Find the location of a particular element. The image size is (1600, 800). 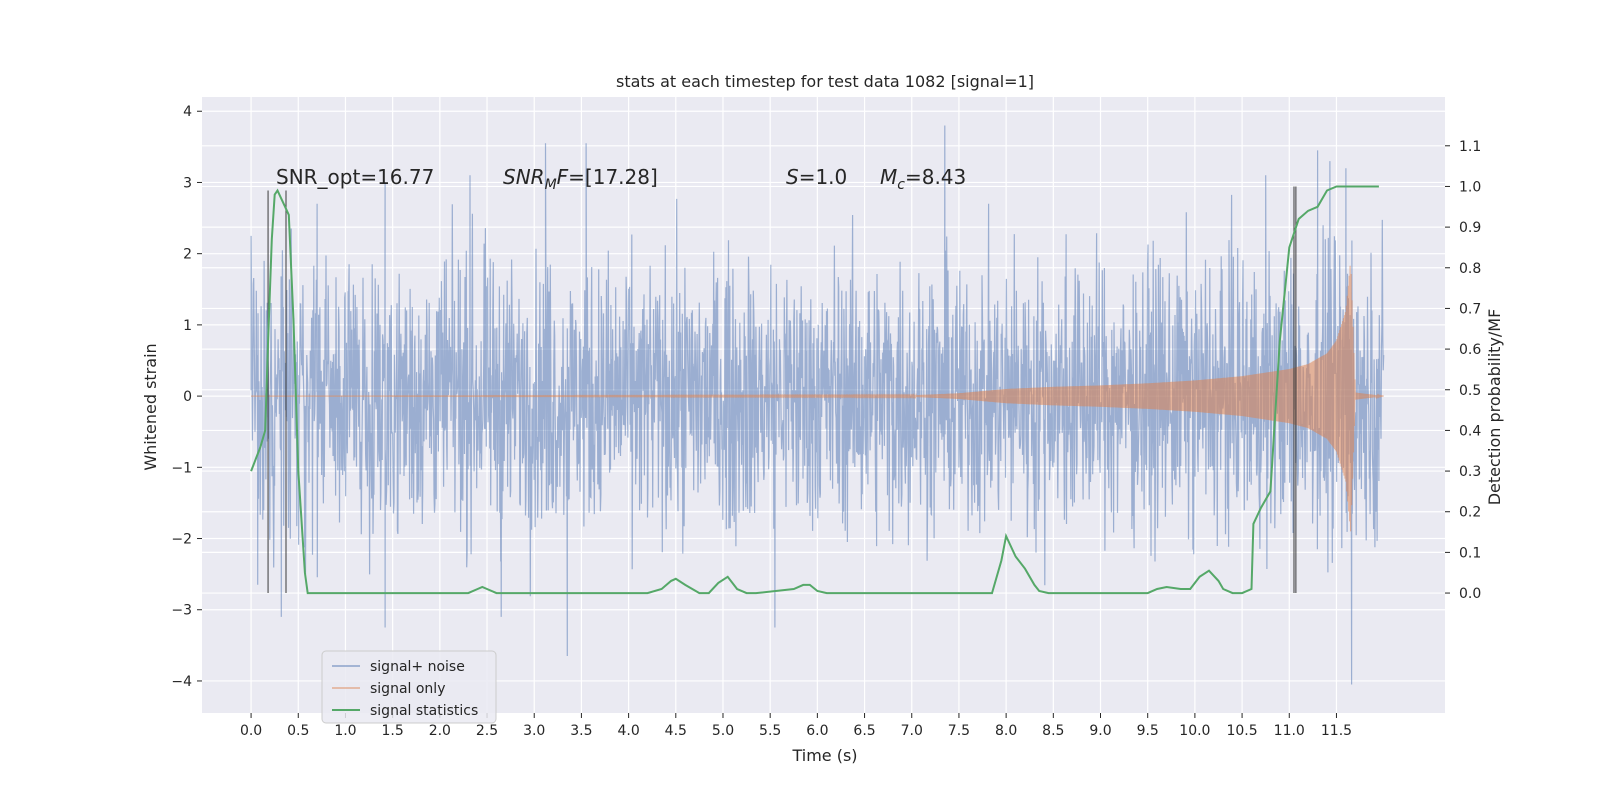

annotations: SNR_opt=16.77 SNRMF=[17.28] S=1.0 Mc=8.43 is located at coordinates (621, 179).